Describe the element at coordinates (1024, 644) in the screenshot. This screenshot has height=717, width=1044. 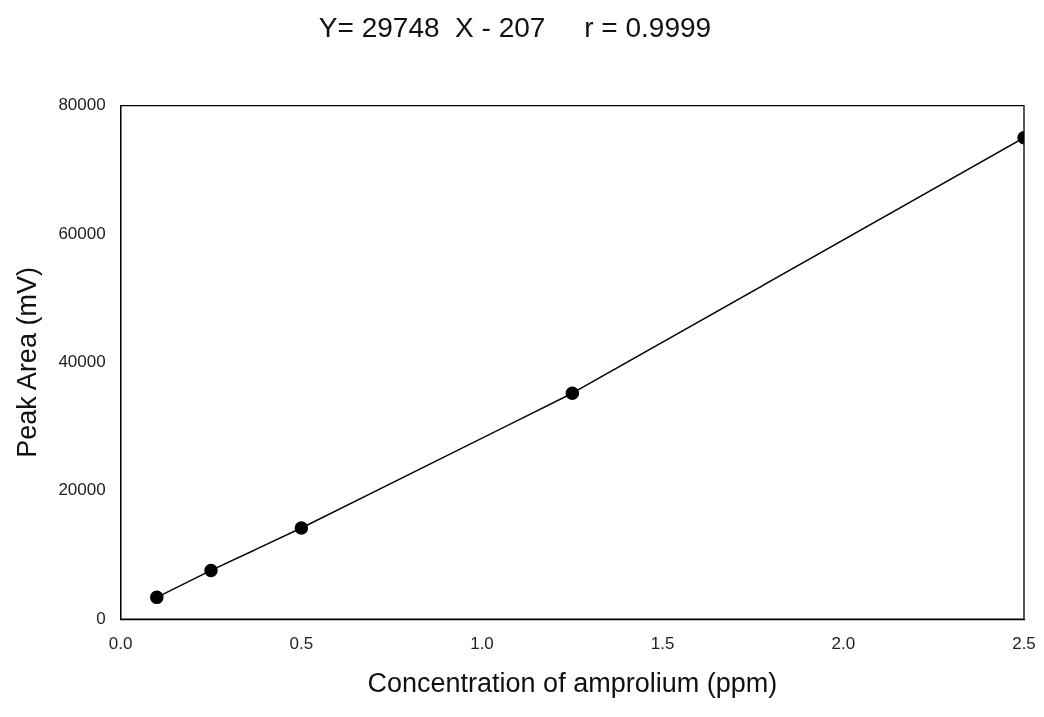
I see `x-tick-label: 2.5` at that location.